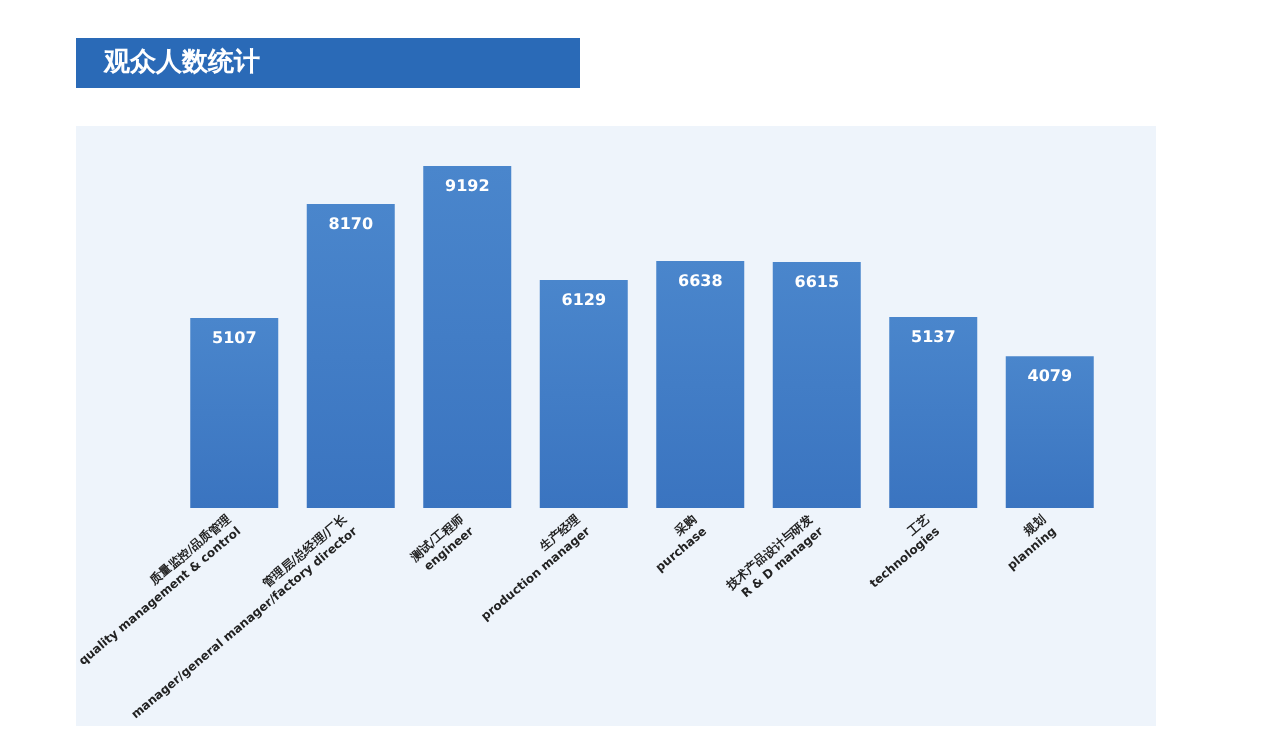  What do you see at coordinates (700, 281) in the screenshot?
I see `data-label: 6638` at bounding box center [700, 281].